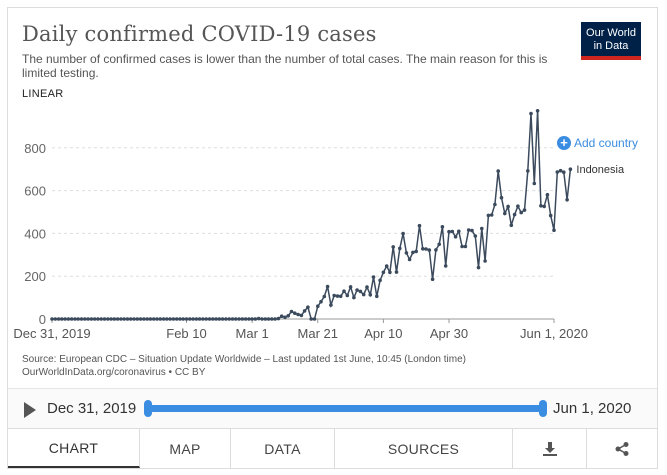 Image resolution: width=667 pixels, height=475 pixels. Describe the element at coordinates (43, 94) in the screenshot. I see `scale-toggle: LINEAR` at that location.